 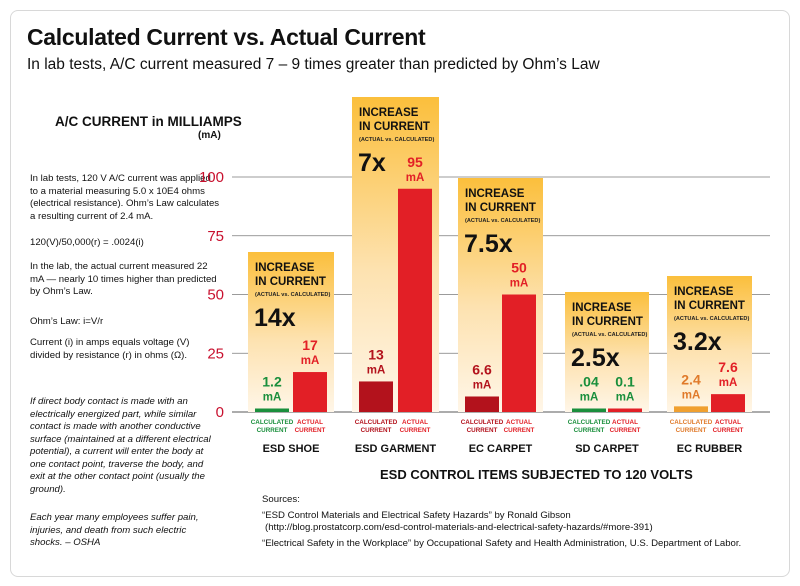 I want to click on calculated-value: .04, so click(x=589, y=382).